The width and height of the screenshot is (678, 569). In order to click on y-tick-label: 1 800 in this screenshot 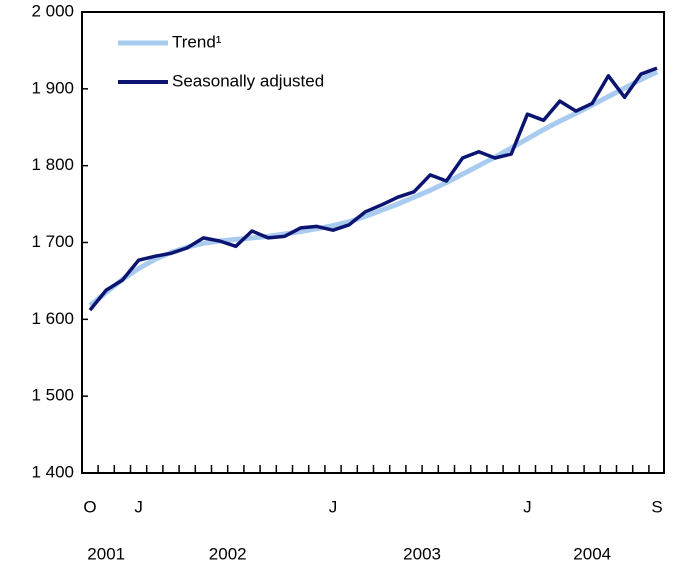, I will do `click(52, 164)`.